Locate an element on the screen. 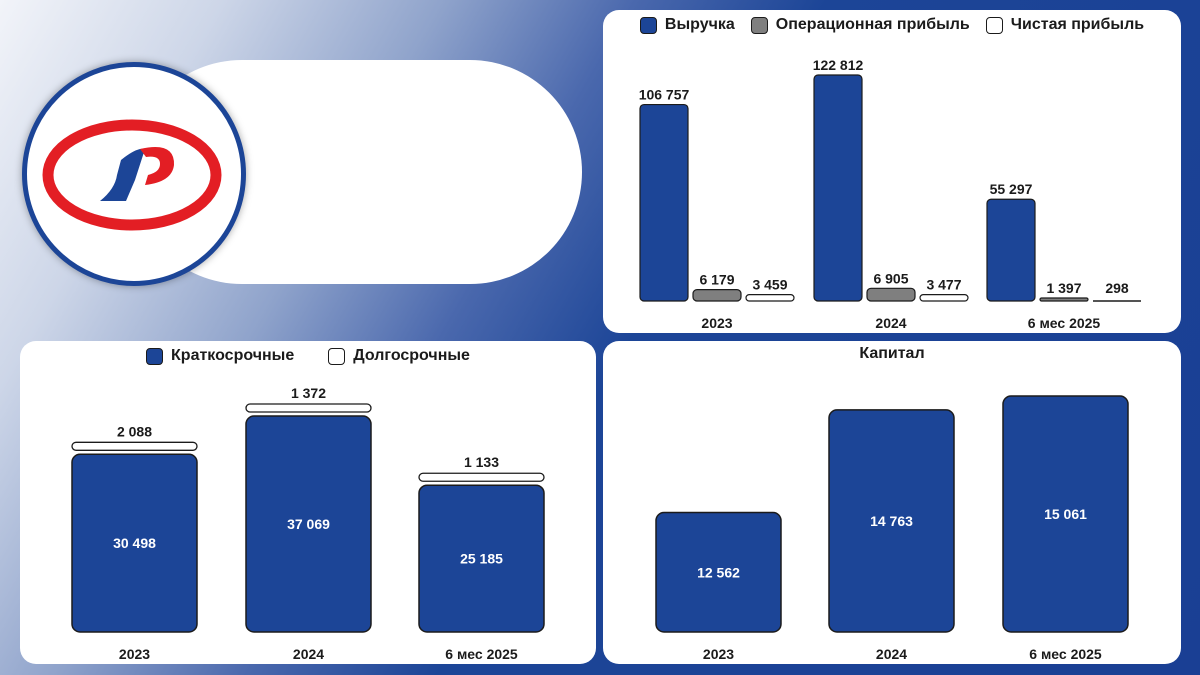  data-label: 14 763 is located at coordinates (891, 521).